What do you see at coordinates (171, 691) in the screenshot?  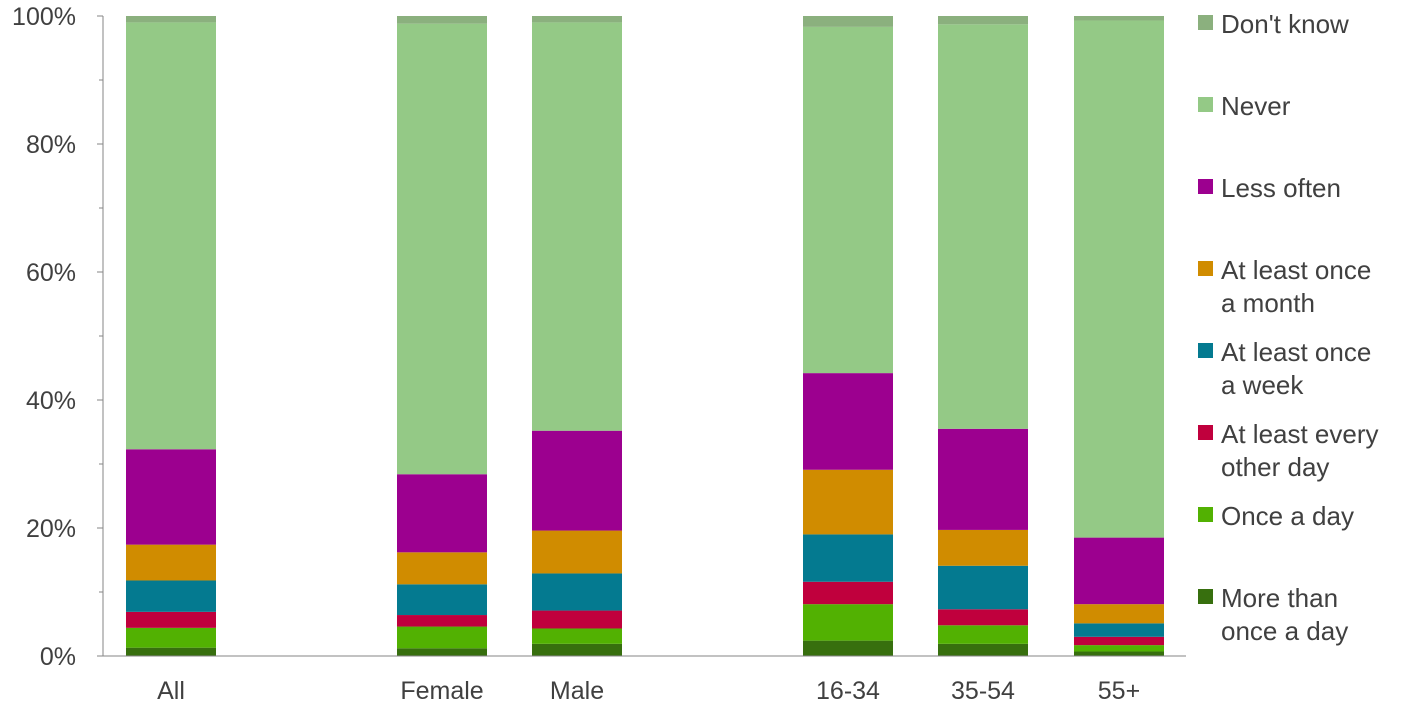 I see `x-tick-label: All` at bounding box center [171, 691].